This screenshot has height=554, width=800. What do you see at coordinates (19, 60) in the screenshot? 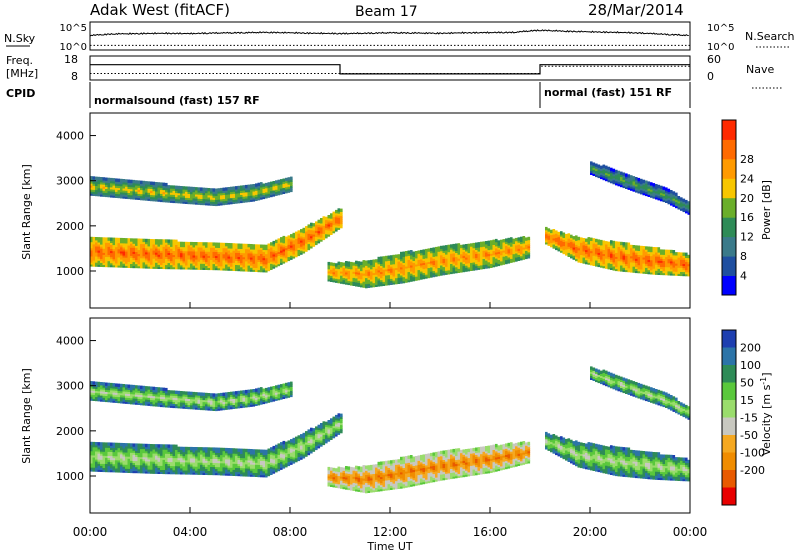
I see `freq-label: Freq.` at bounding box center [19, 60].